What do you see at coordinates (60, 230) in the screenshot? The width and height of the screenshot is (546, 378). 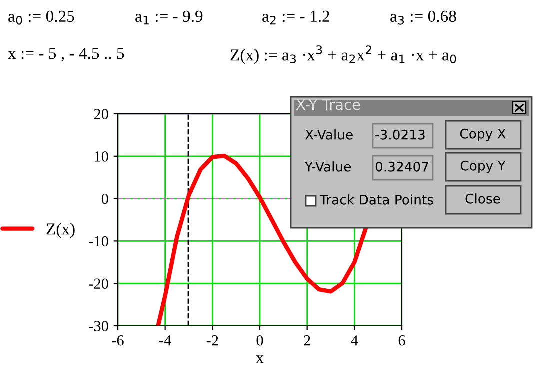 I see `legend-label: Z(x)` at bounding box center [60, 230].